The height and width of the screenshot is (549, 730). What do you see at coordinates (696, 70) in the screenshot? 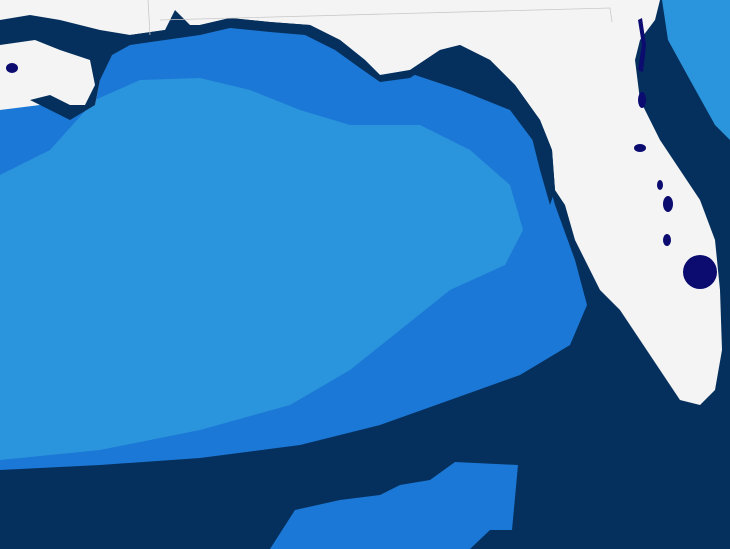
I see `atlantic-water` at bounding box center [696, 70].